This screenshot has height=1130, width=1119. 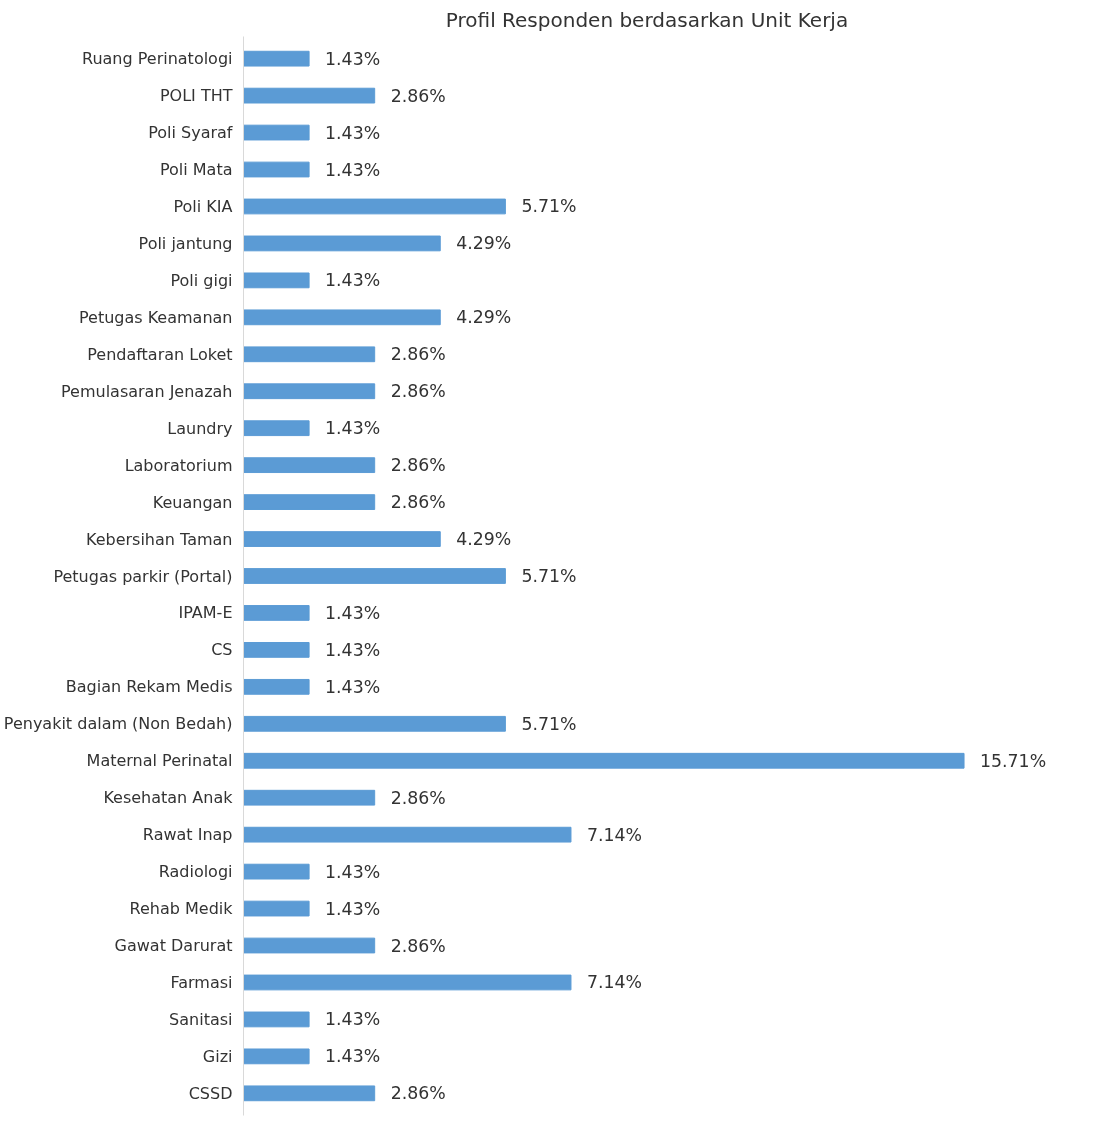 I want to click on y-tick-label: Keuangan, so click(x=192, y=502).